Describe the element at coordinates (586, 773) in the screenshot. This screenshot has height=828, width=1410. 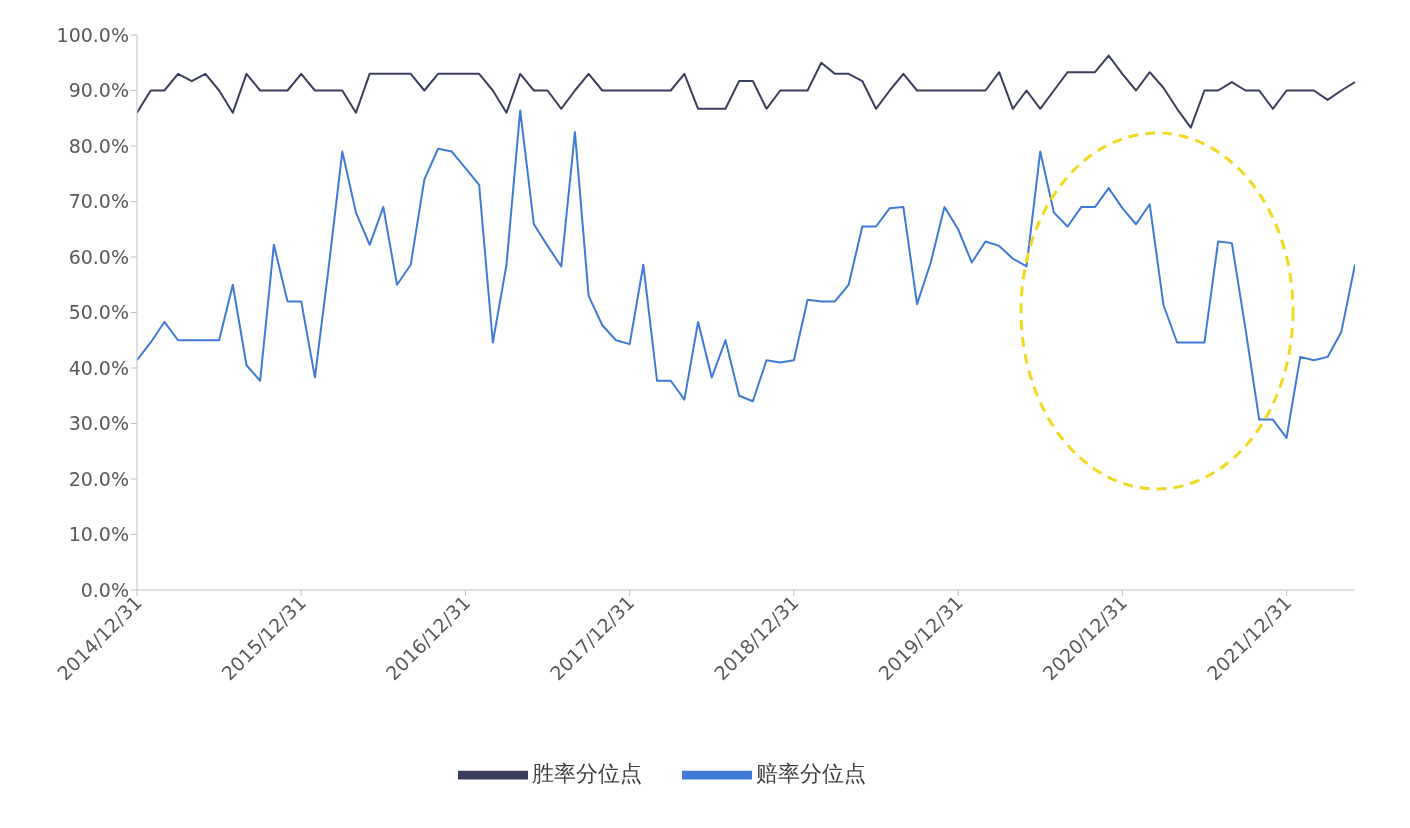
I see `legend-label: 胜率分位点` at that location.